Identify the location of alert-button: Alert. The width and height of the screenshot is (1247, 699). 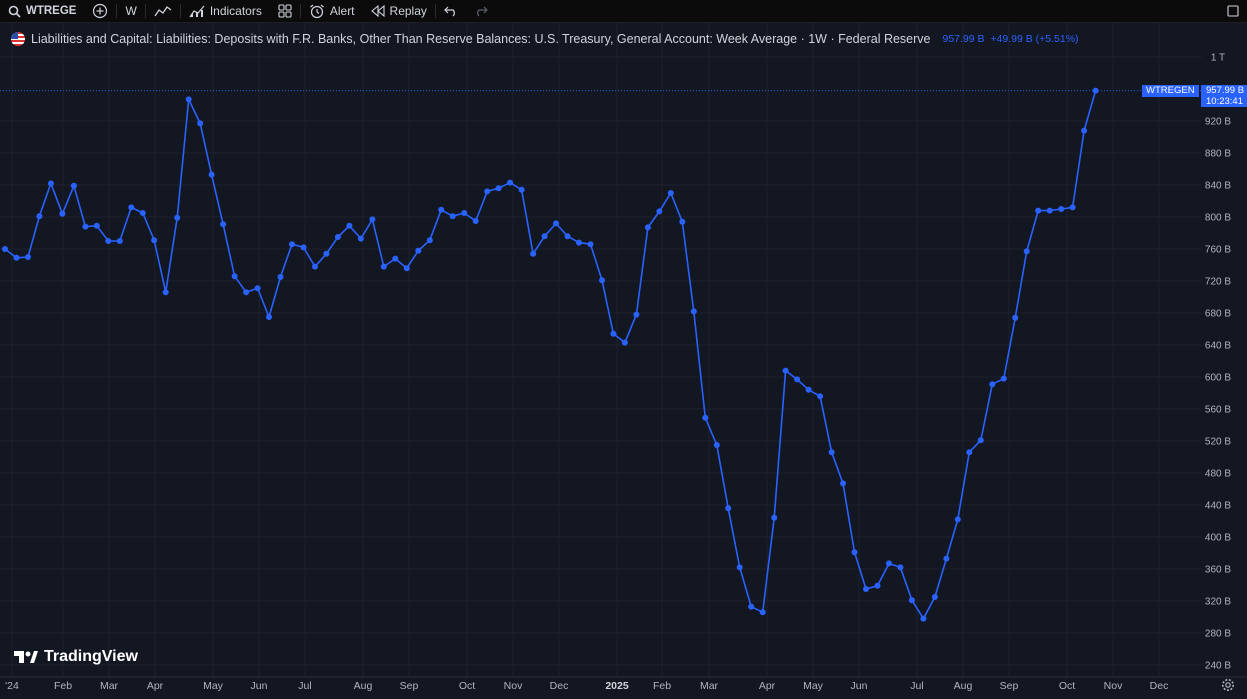
(332, 11).